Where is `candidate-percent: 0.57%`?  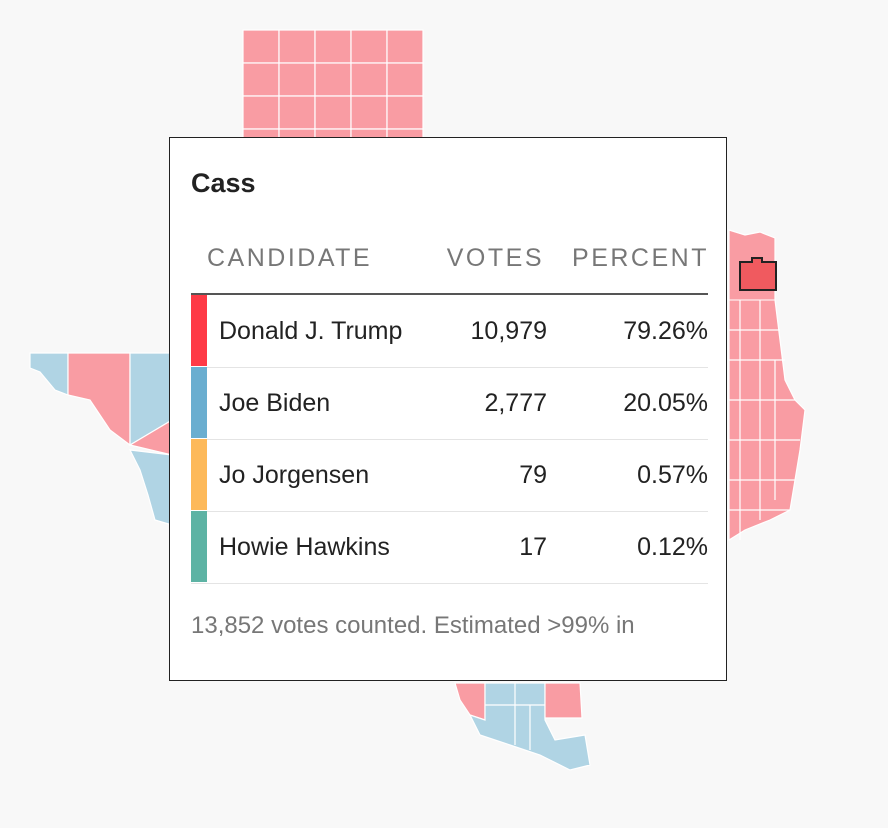 candidate-percent: 0.57% is located at coordinates (672, 475).